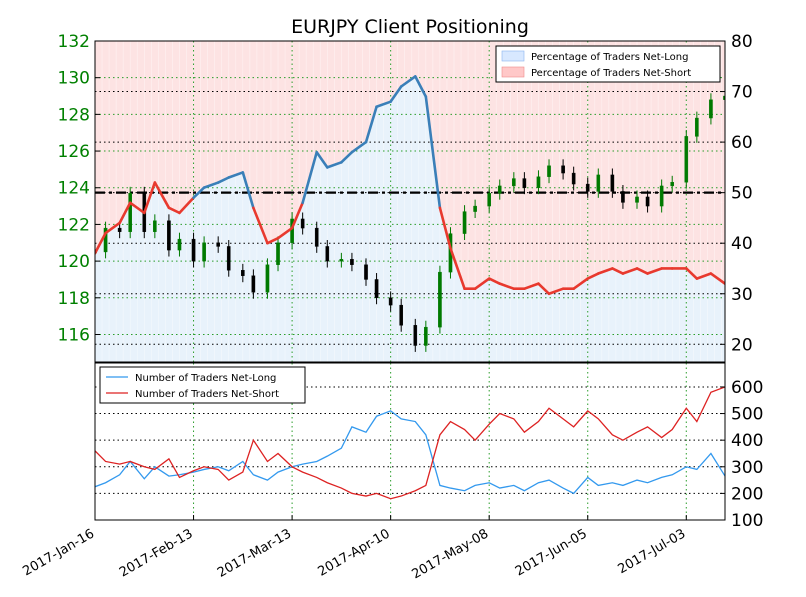  I want to click on left-axis-tick-label: 132, so click(74, 42).